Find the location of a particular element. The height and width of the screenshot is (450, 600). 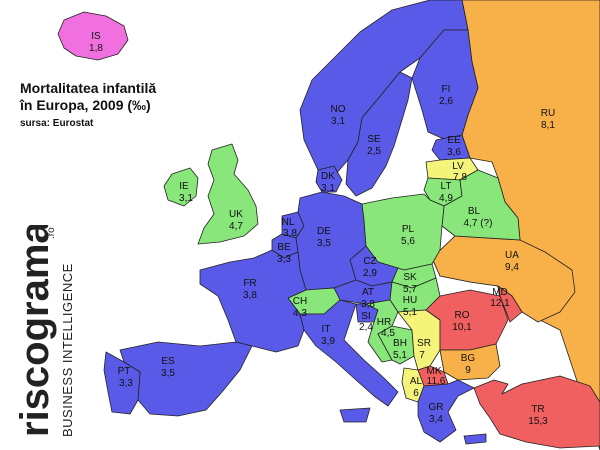

region-dk is located at coordinates (329, 179).